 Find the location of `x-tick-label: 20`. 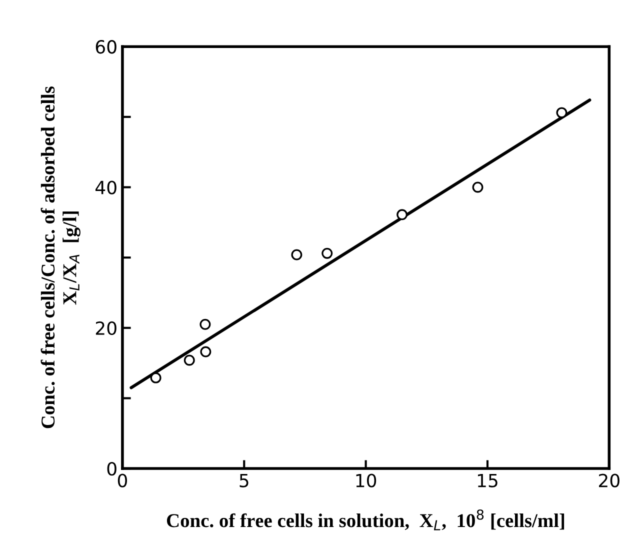

x-tick-label: 20 is located at coordinates (609, 481).